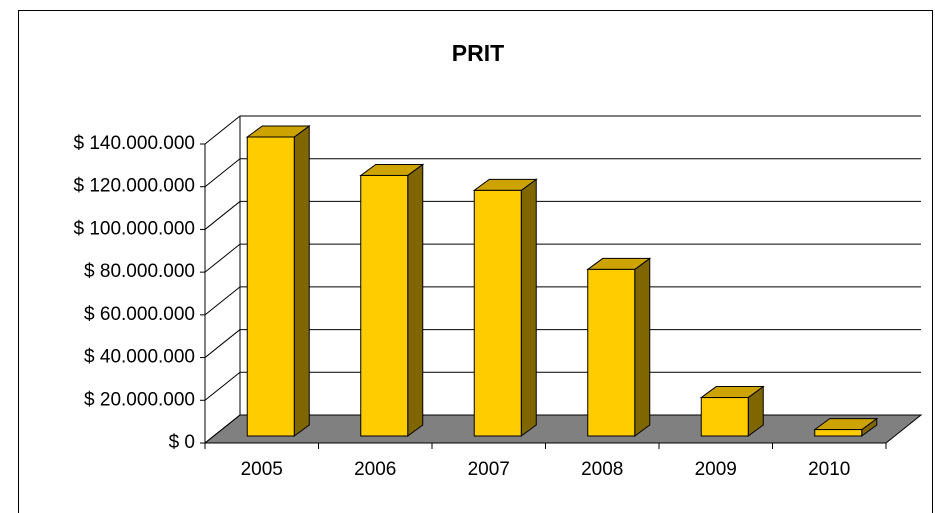  I want to click on y-tick-label: $ 120.000.000, so click(134, 186).